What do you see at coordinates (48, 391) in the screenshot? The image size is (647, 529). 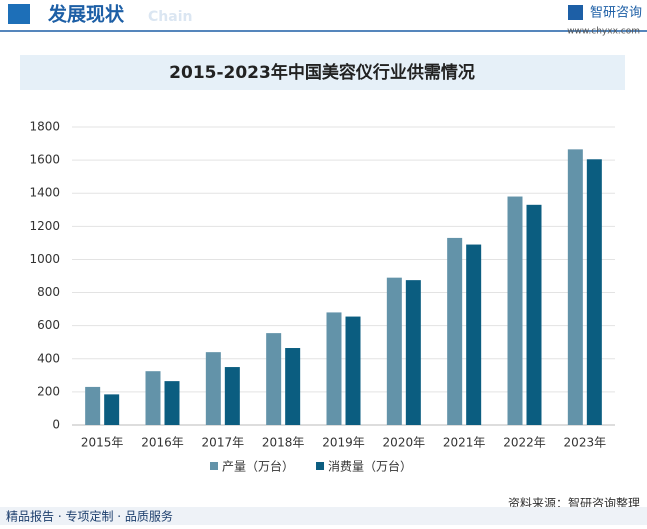 I see `y-tick-label: 200` at bounding box center [48, 391].